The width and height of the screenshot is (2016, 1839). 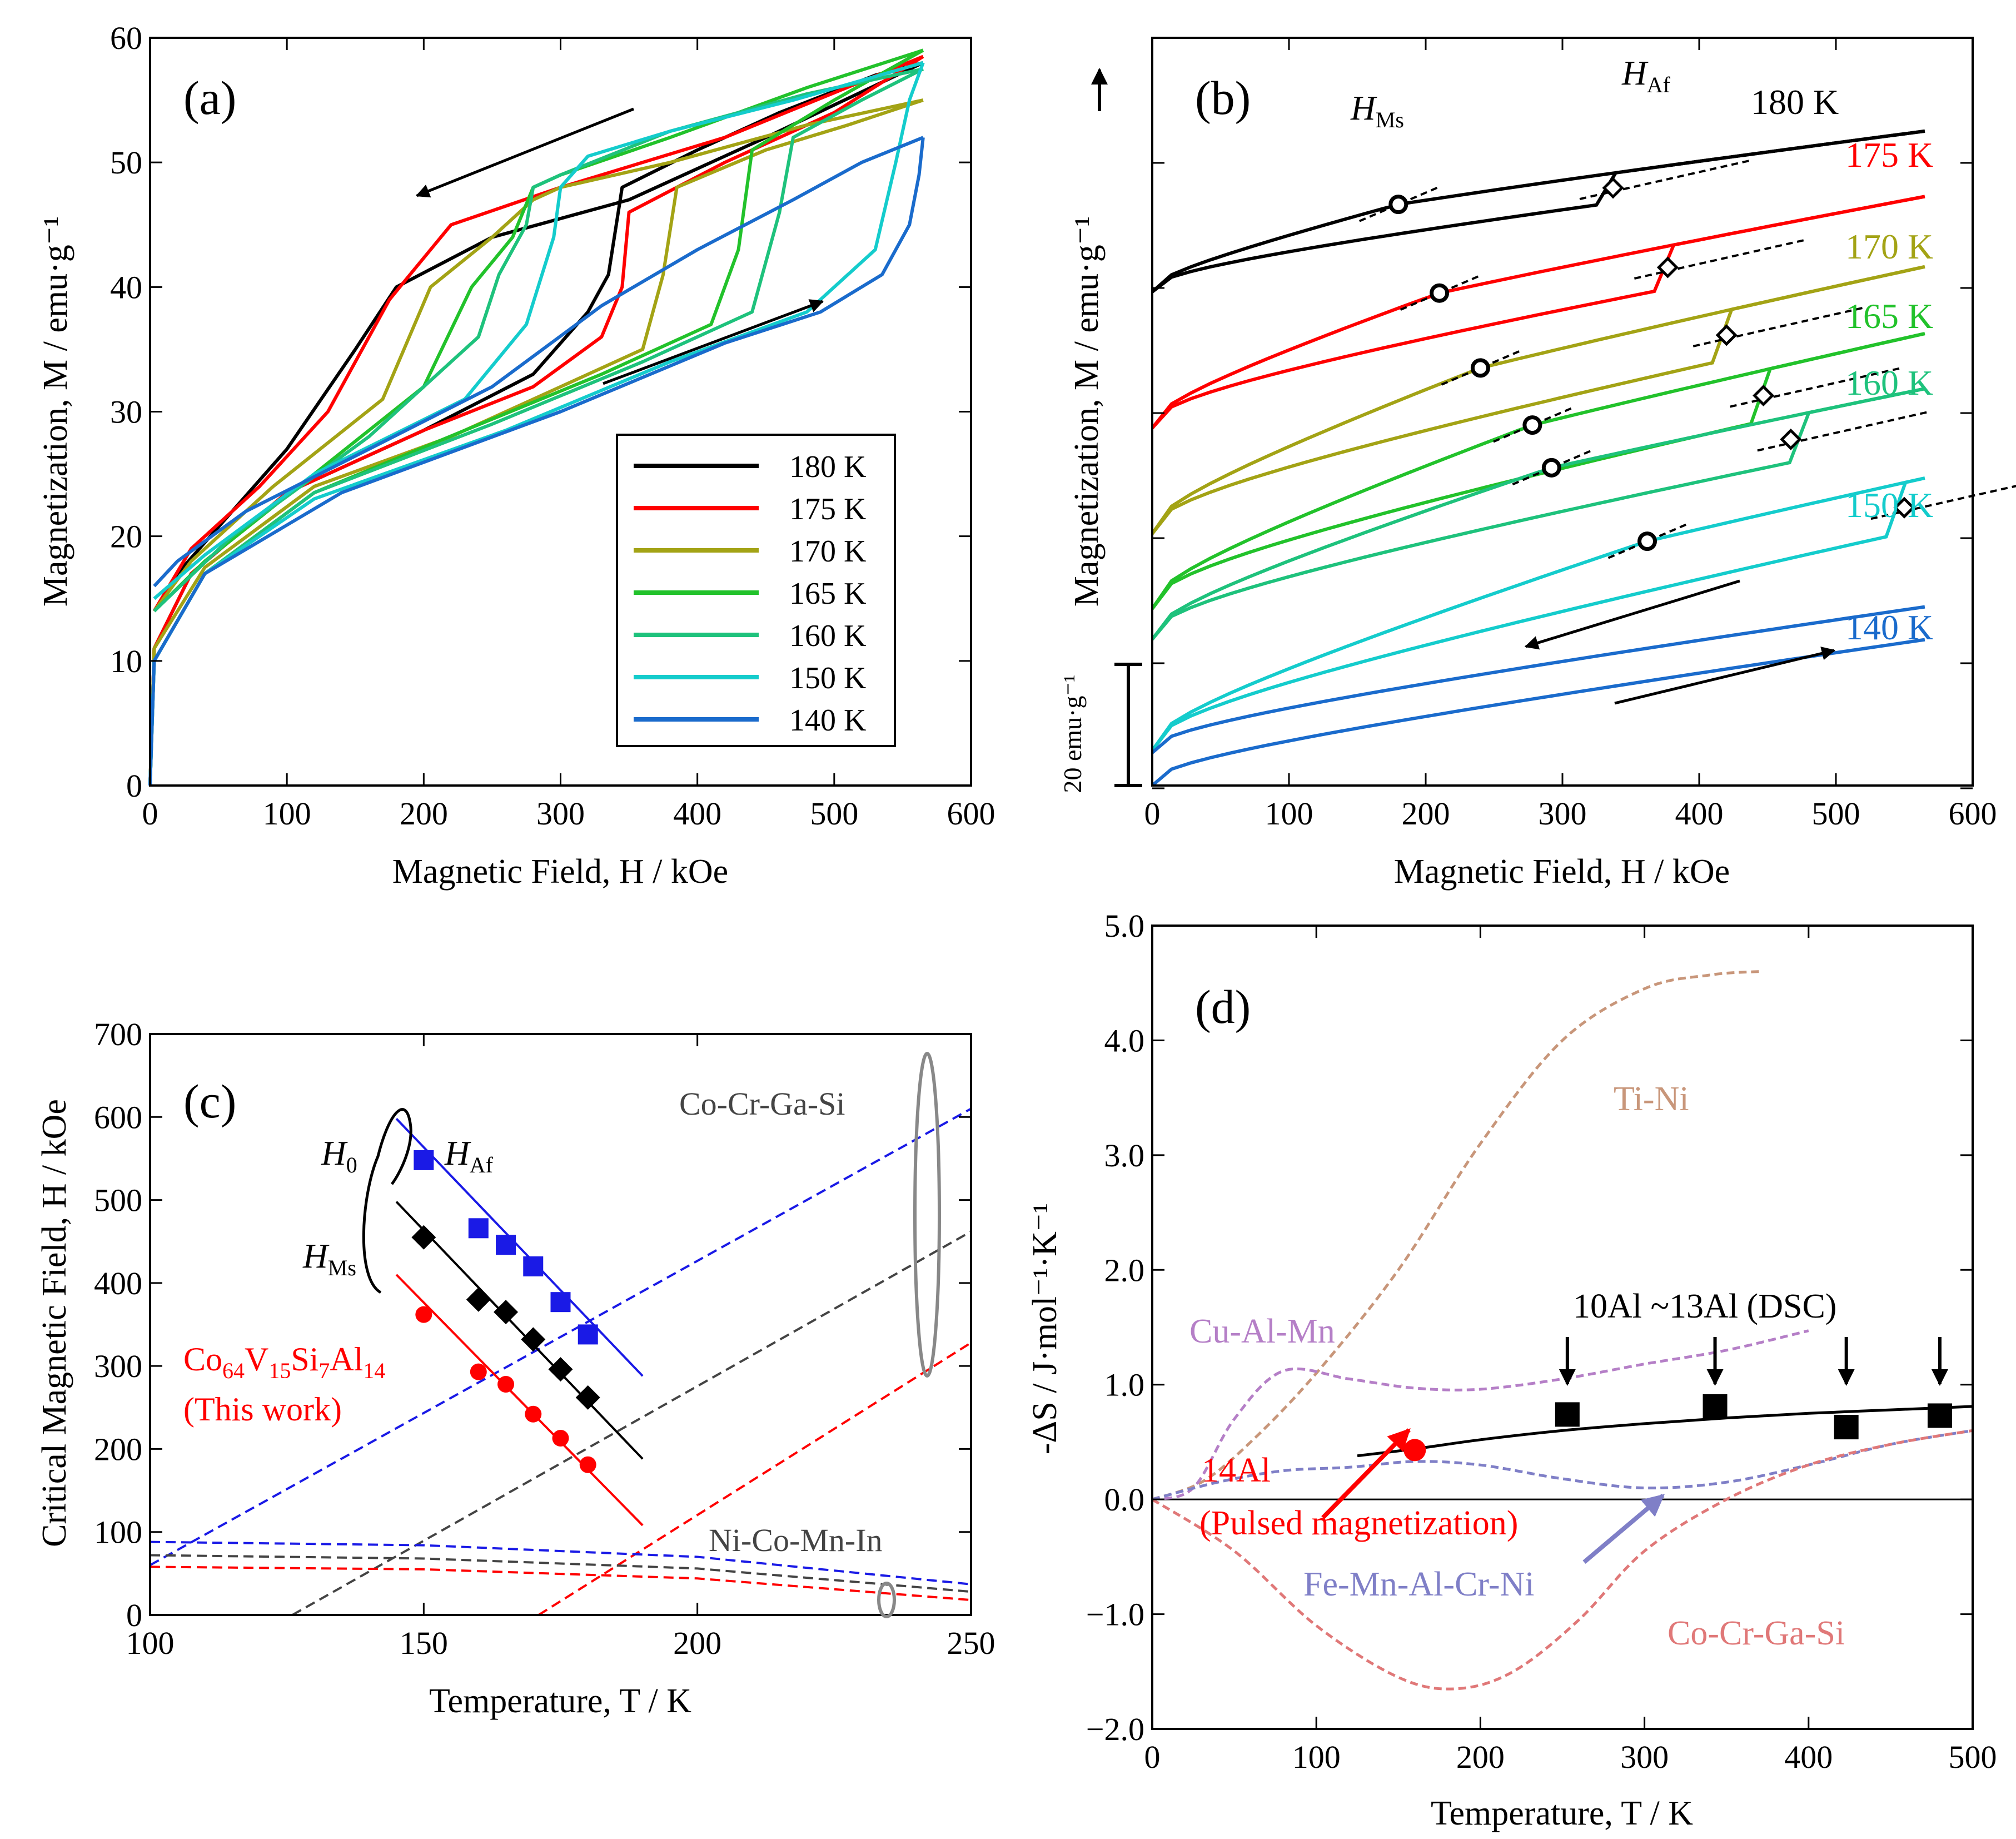 I want to click on panel-c-ytick-label: 300, so click(x=118, y=1366).